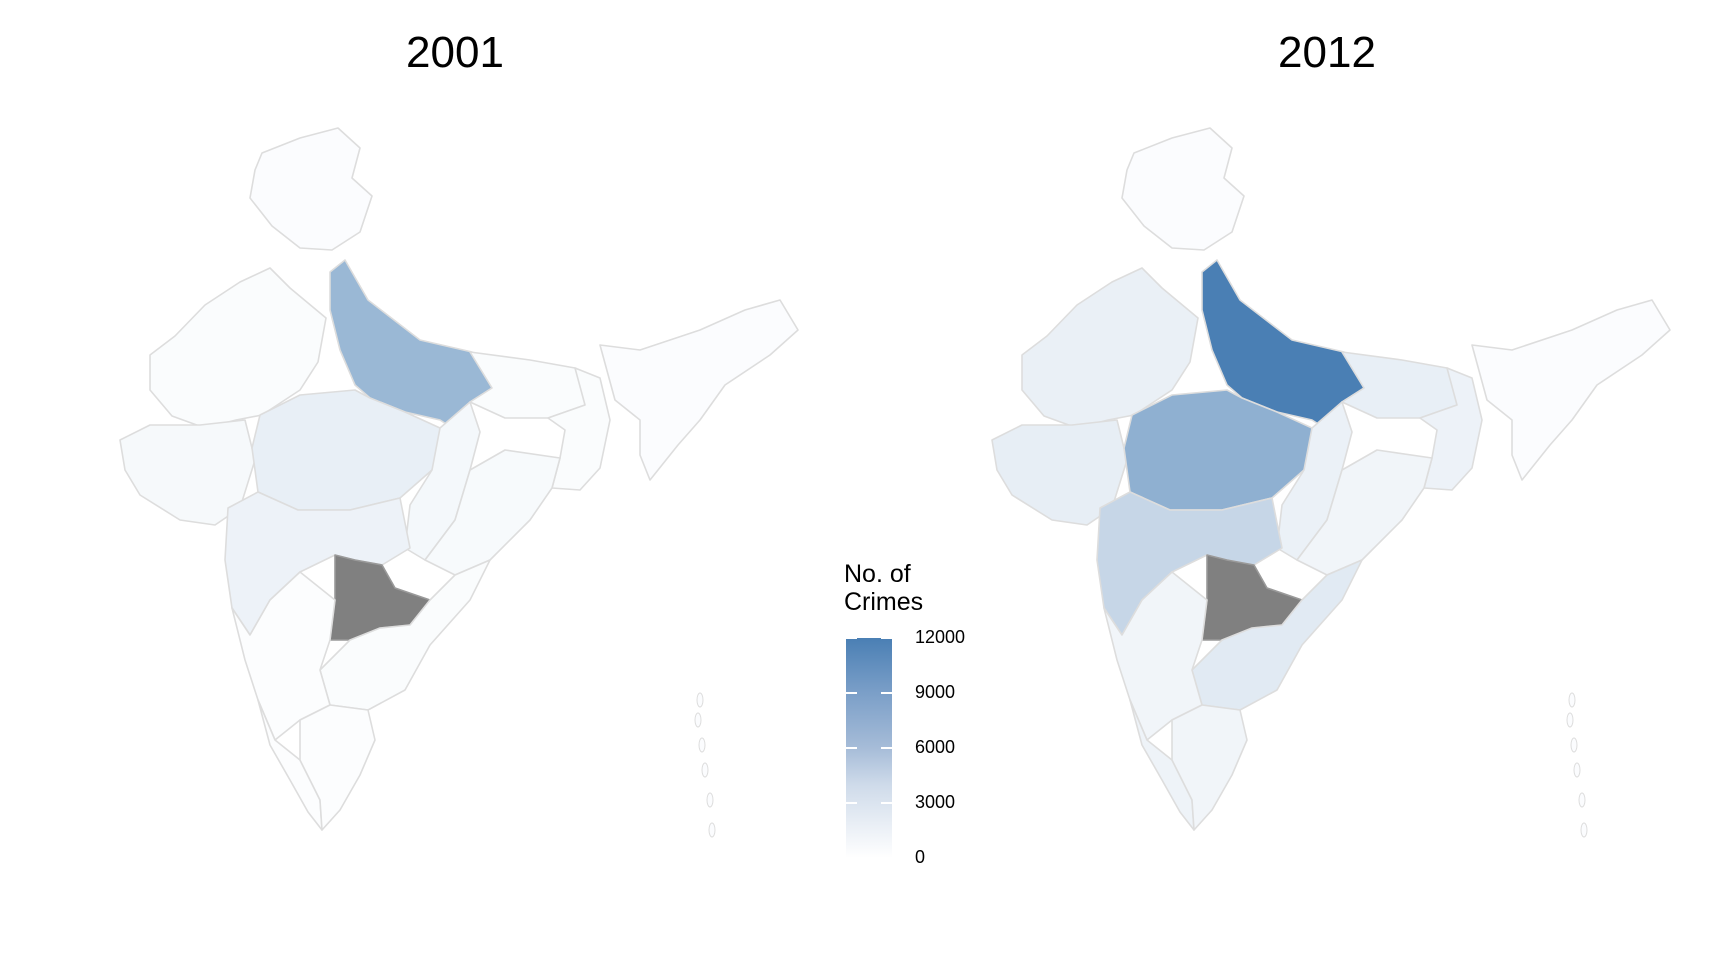 The image size is (1728, 960). What do you see at coordinates (238, 348) in the screenshot?
I see `state-rajasthan-2001` at bounding box center [238, 348].